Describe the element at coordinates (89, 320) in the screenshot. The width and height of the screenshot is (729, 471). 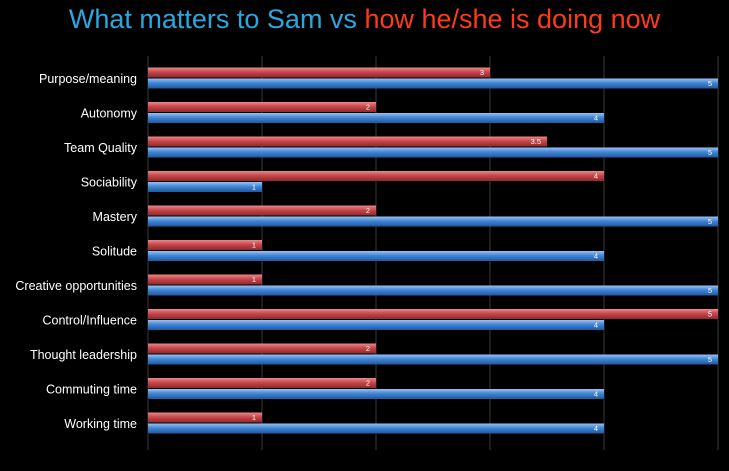
I see `category-label: Control/Influence` at that location.